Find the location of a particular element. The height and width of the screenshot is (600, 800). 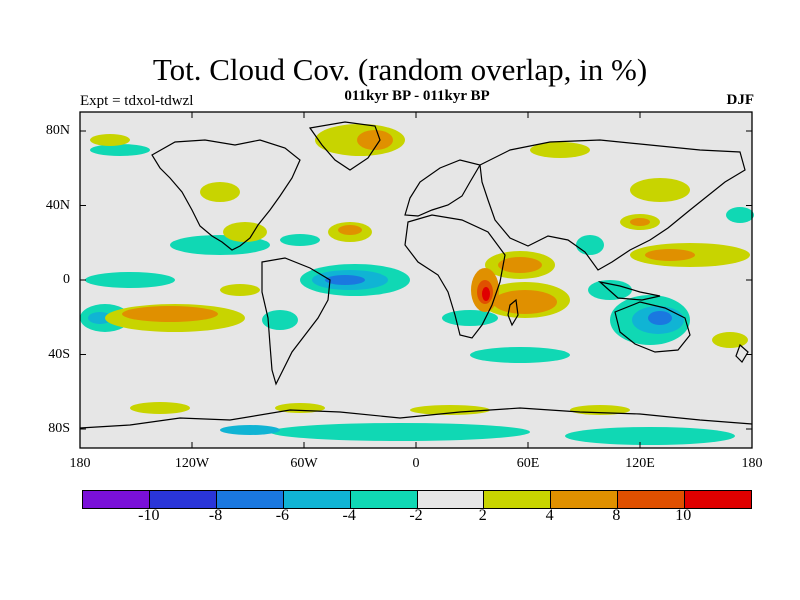

y-tick-label: 0 is located at coordinates (66, 279).